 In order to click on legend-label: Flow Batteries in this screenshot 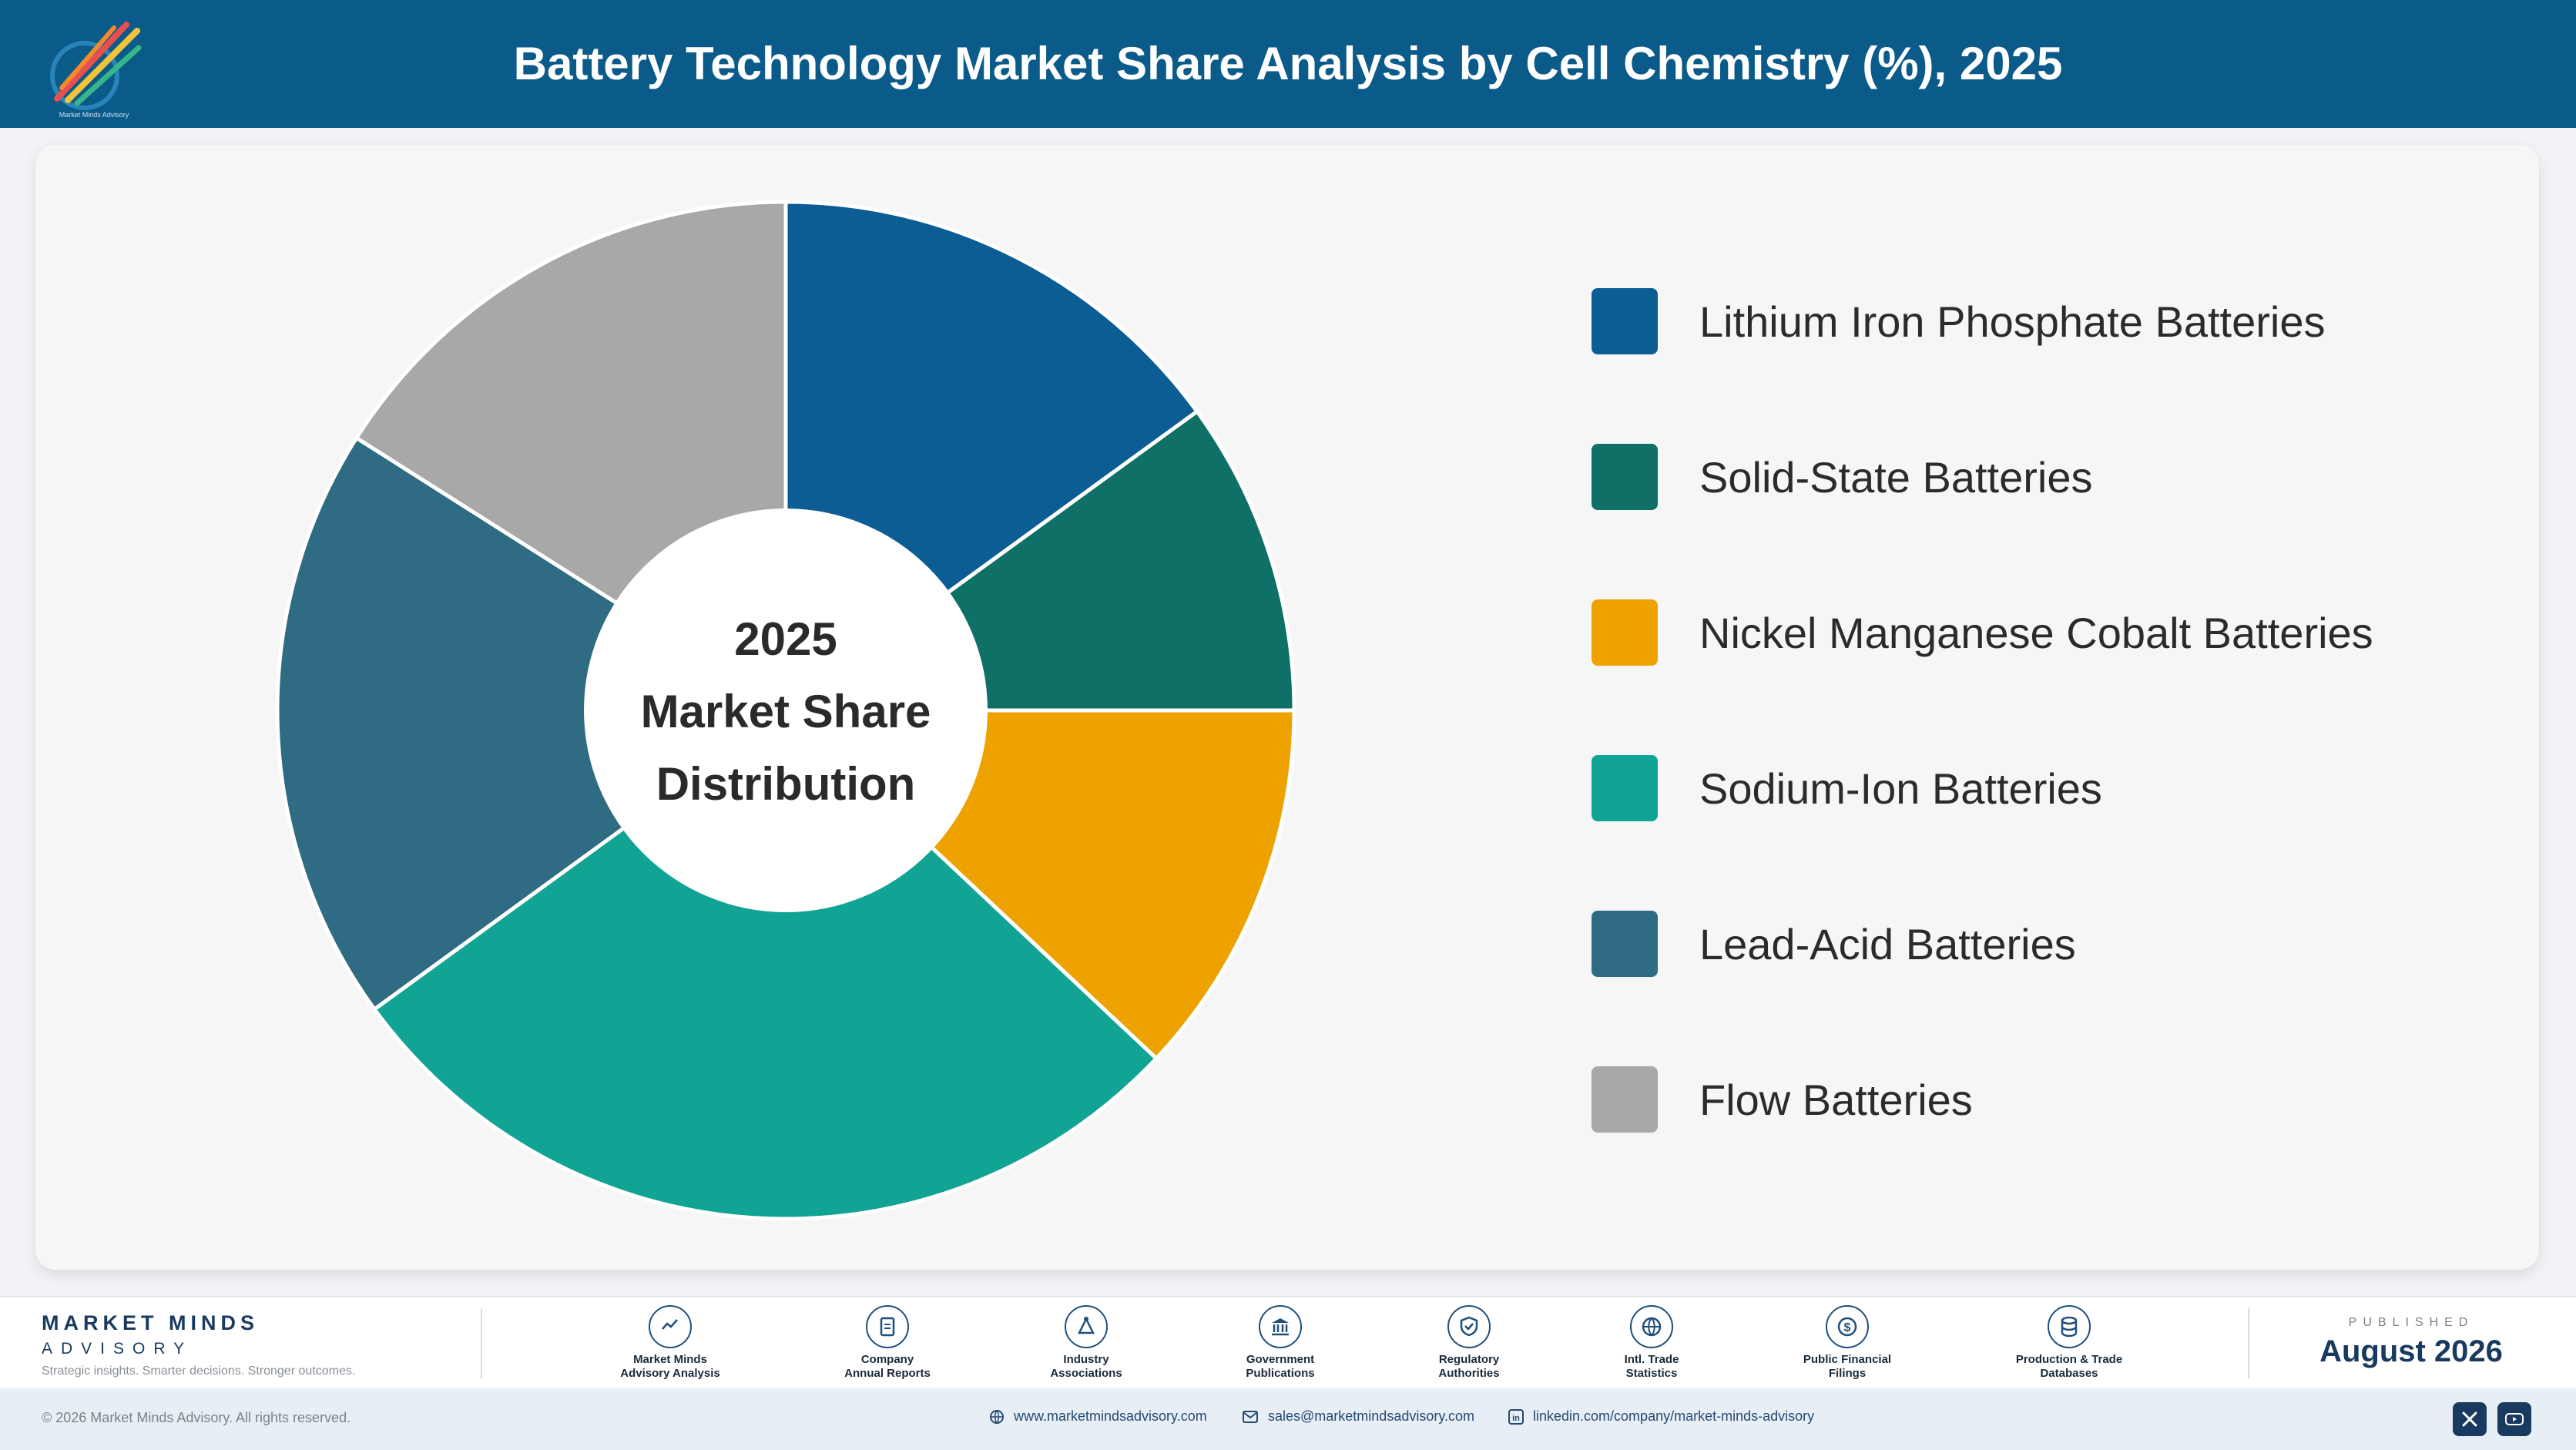, I will do `click(1836, 1099)`.